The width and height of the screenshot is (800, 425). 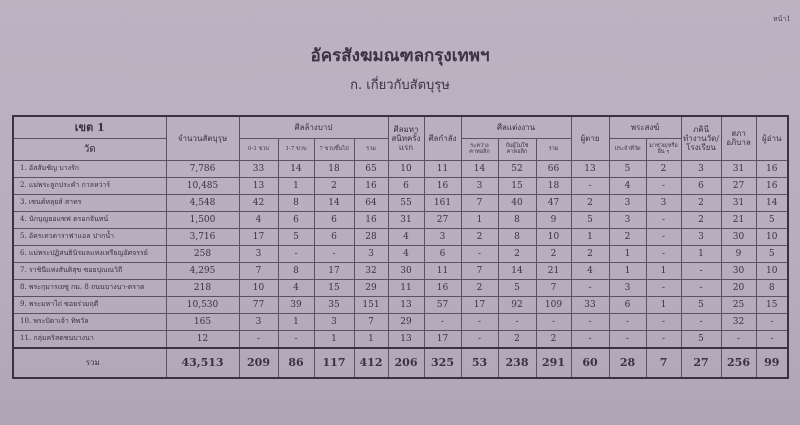 I want to click on table-cell: 238, so click(x=517, y=362).